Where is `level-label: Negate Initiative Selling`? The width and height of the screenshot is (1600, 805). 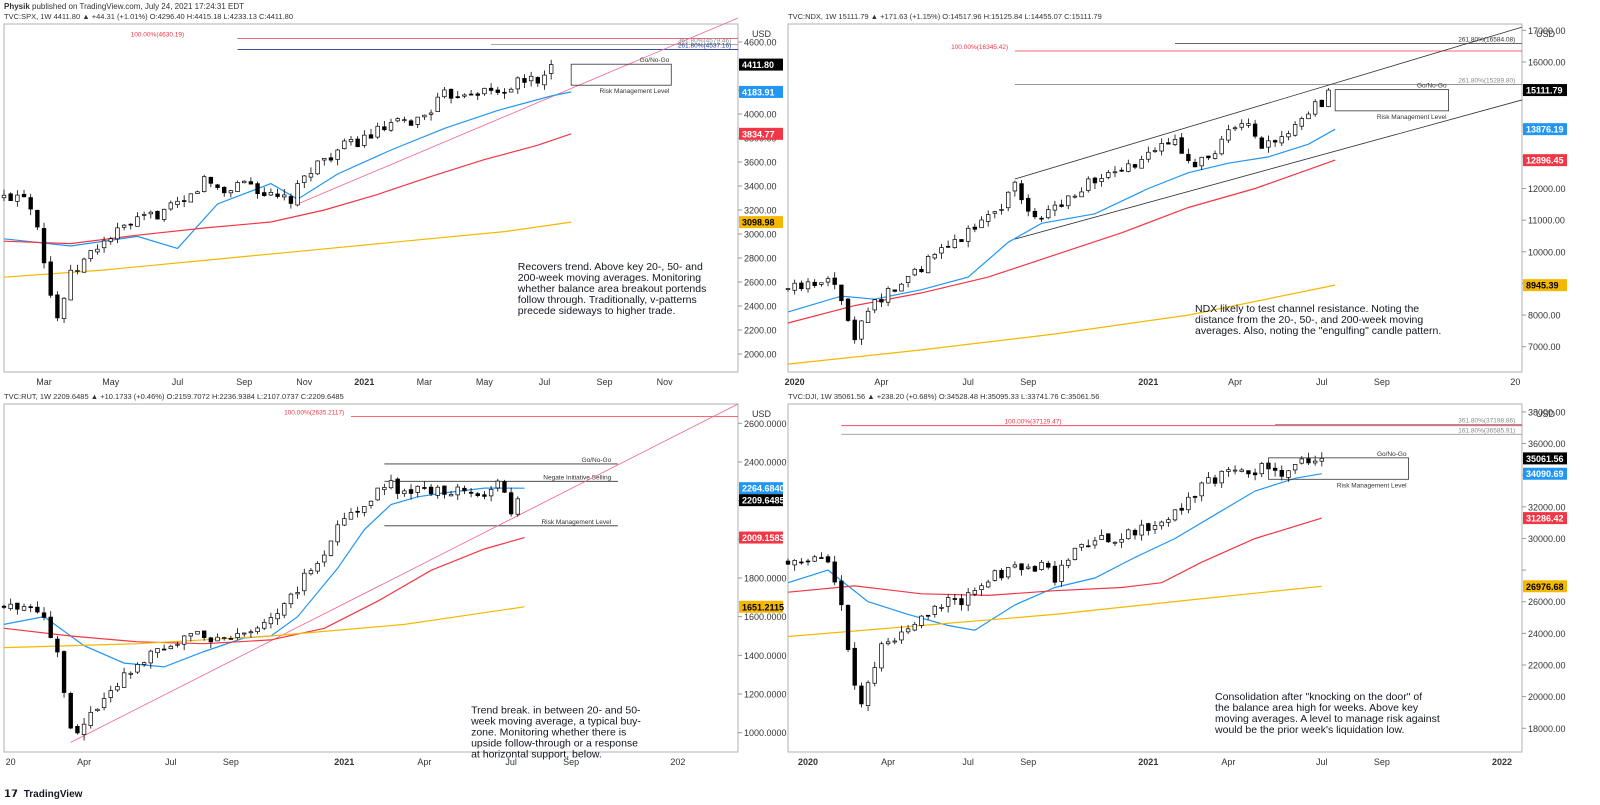 level-label: Negate Initiative Selling is located at coordinates (577, 477).